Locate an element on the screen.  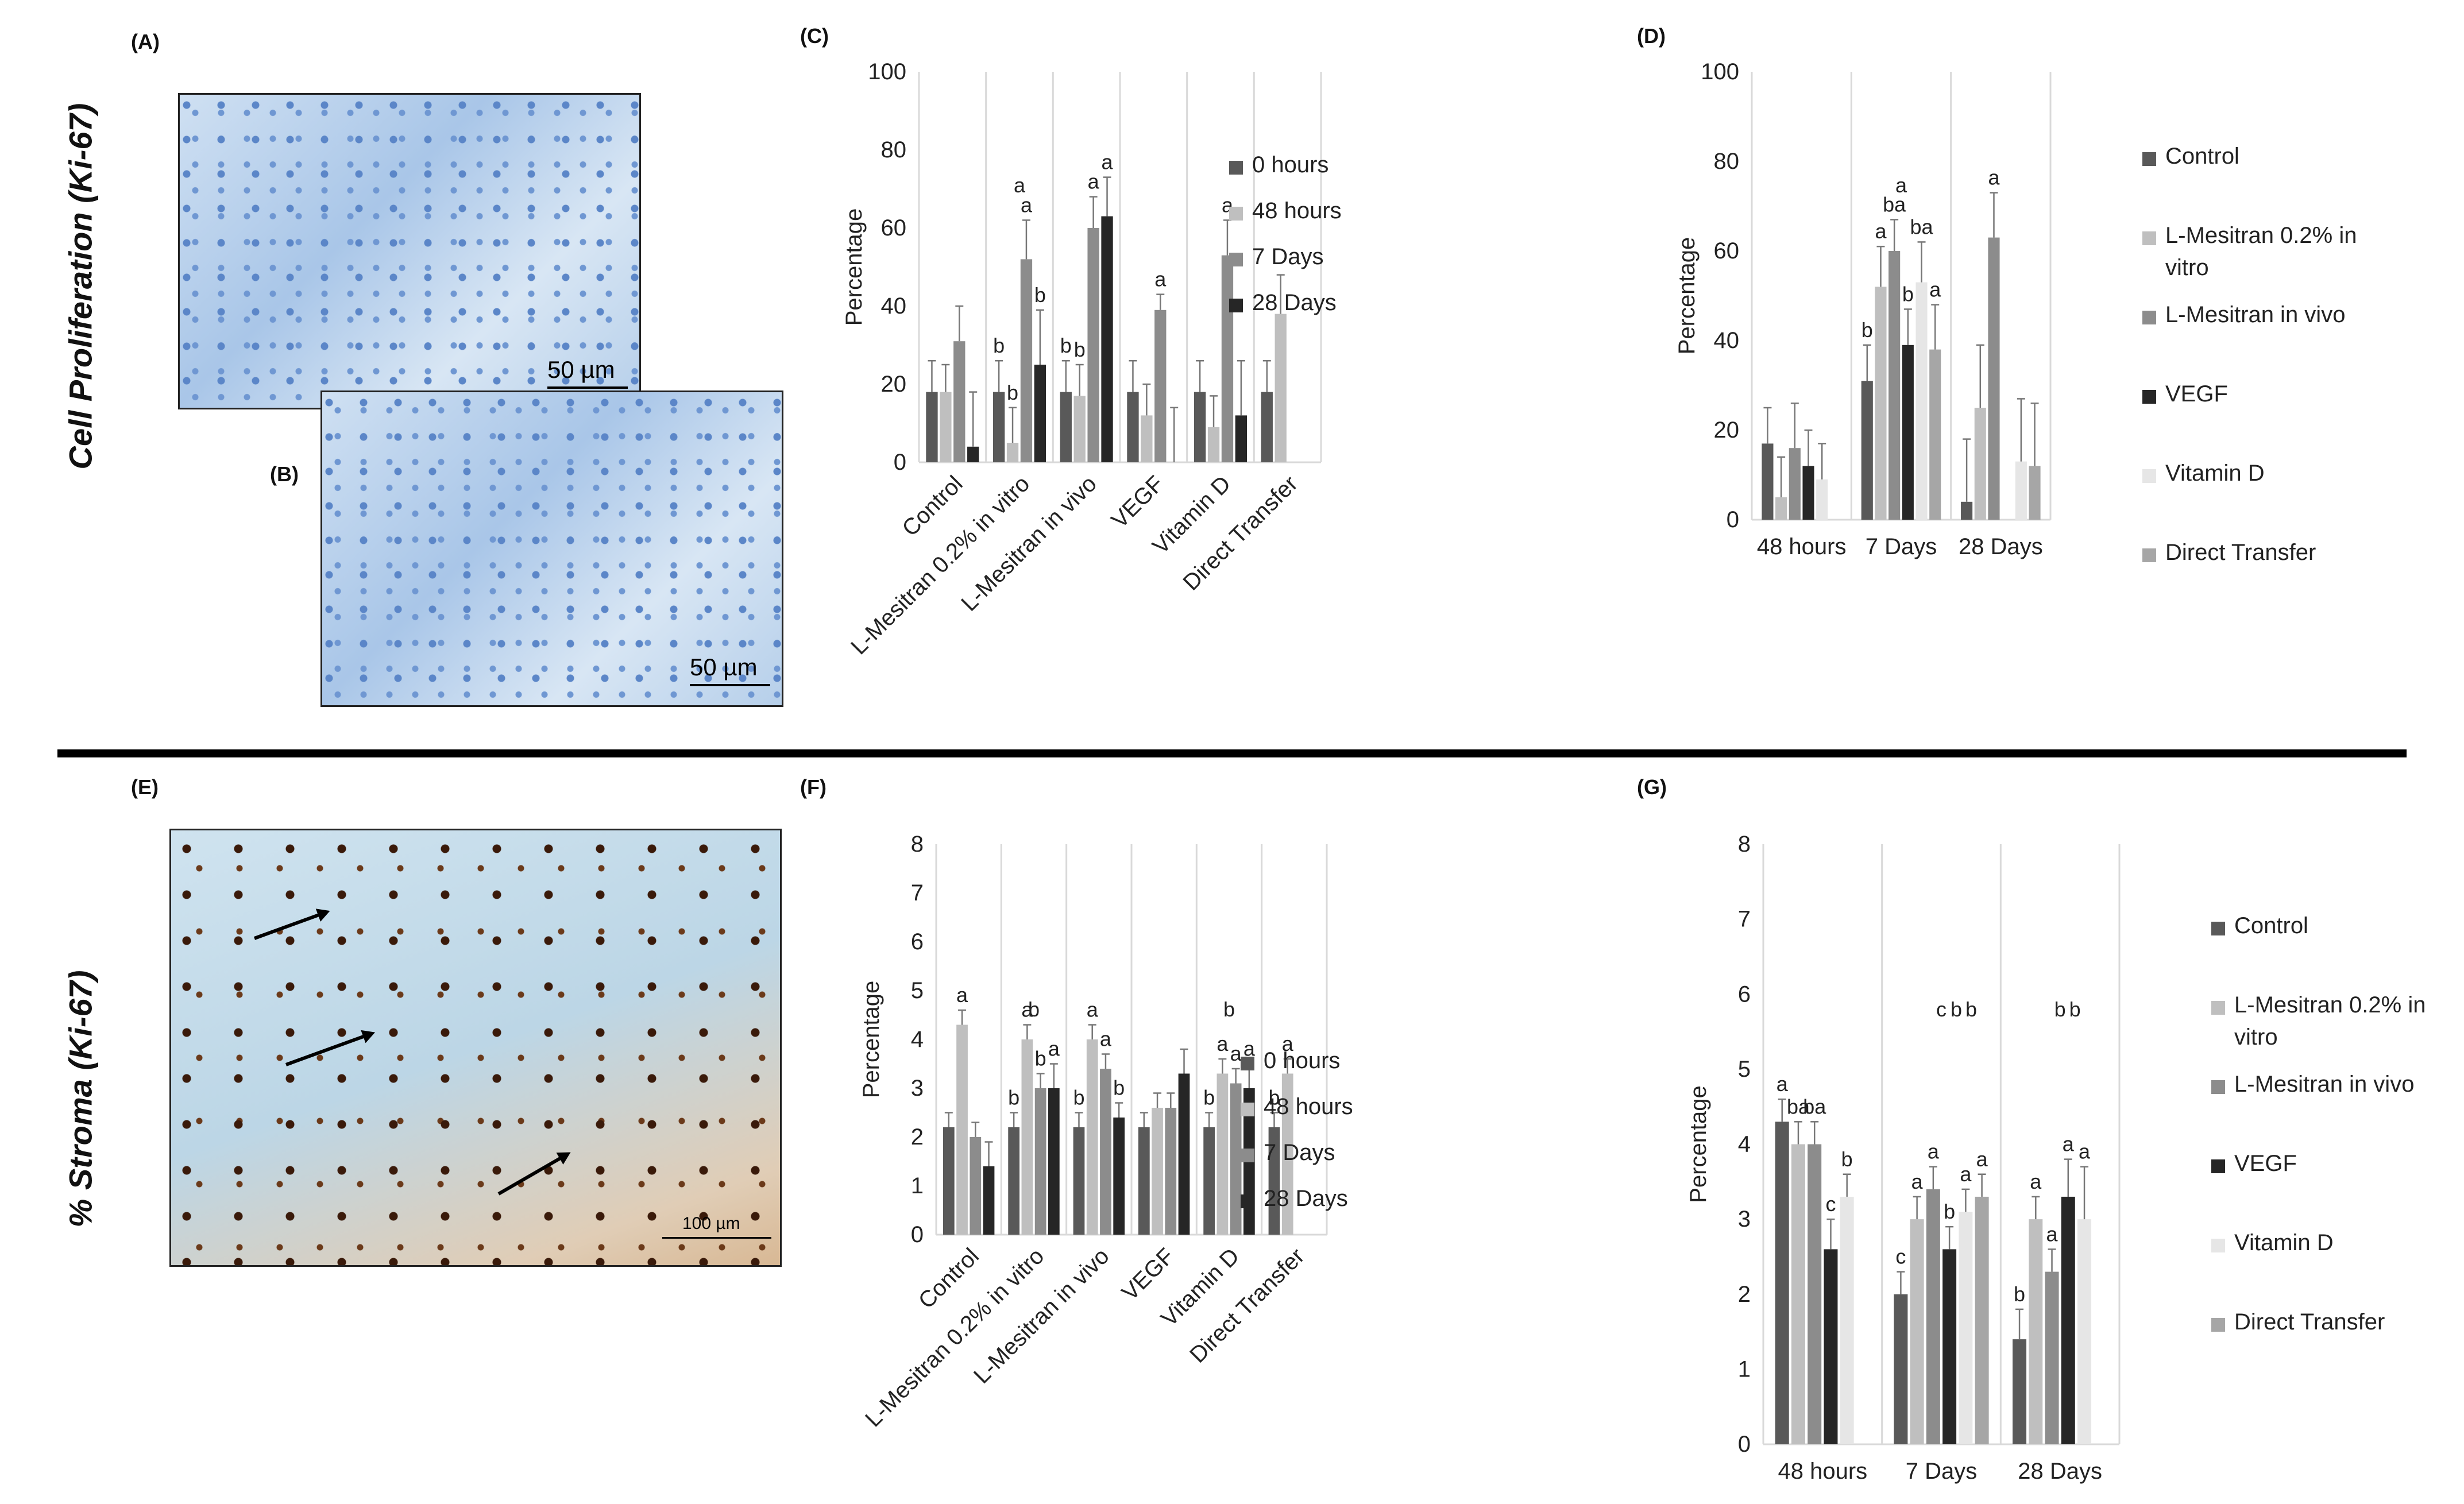
significance-letter: c is located at coordinates (1830, 1204).